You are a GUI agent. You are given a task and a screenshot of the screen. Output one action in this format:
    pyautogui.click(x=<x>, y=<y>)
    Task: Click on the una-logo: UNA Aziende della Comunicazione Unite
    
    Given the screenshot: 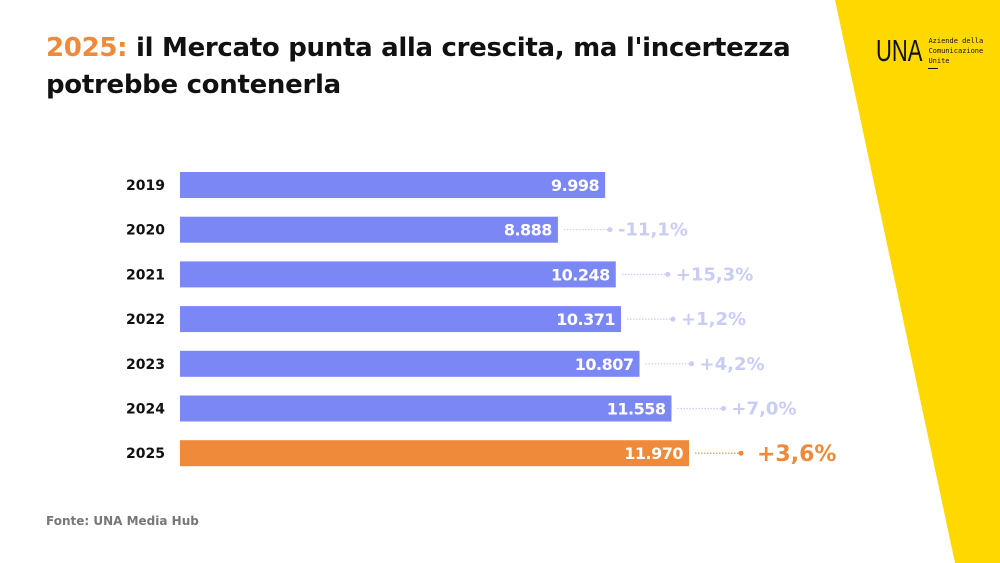 What is the action you would take?
    pyautogui.click(x=929, y=51)
    